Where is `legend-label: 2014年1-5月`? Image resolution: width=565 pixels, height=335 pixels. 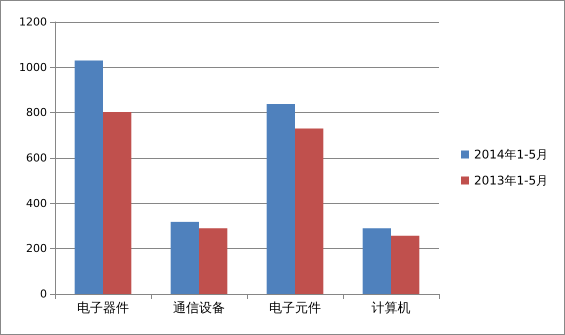 legend-label: 2014年1-5月 is located at coordinates (511, 155).